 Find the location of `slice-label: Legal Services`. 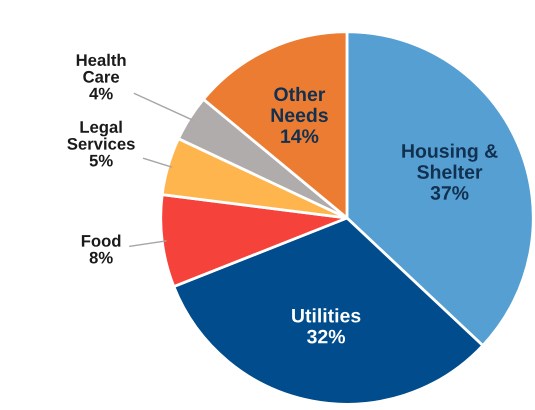

slice-label: Legal Services is located at coordinates (101, 135).